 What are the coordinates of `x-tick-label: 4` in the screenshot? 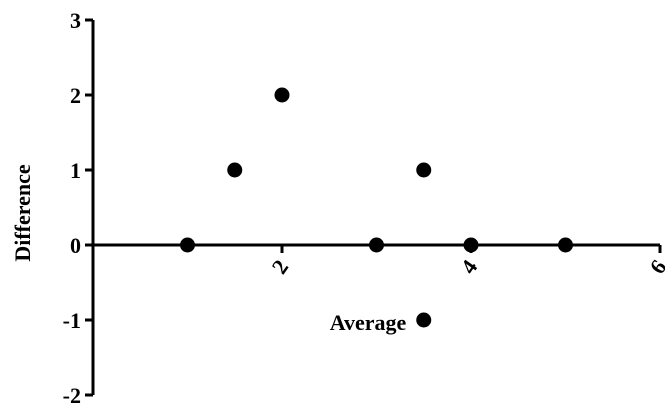 It's located at (468, 266).